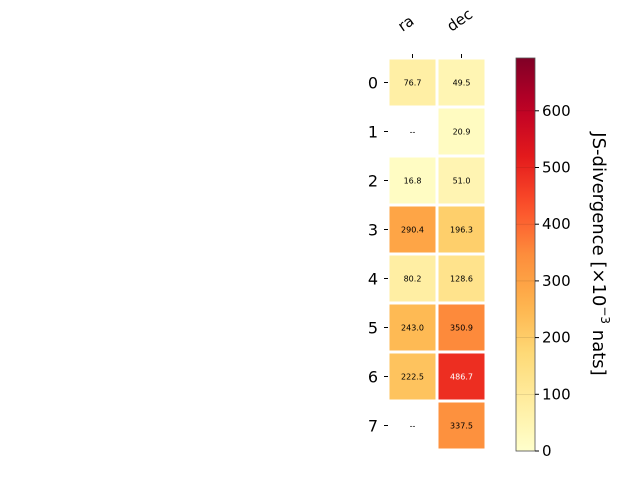 Image resolution: width=640 pixels, height=480 pixels. What do you see at coordinates (556, 394) in the screenshot?
I see `colorbar-tick-label: 100` at bounding box center [556, 394].